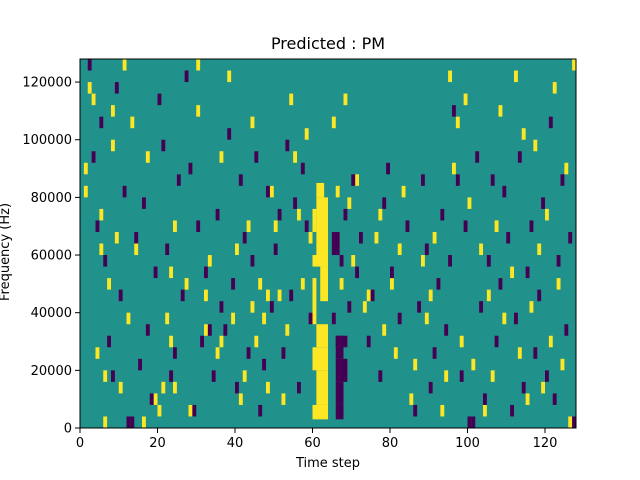 This screenshot has height=480, width=640. Describe the element at coordinates (47, 83) in the screenshot. I see `y-tick-label: 120000` at that location.